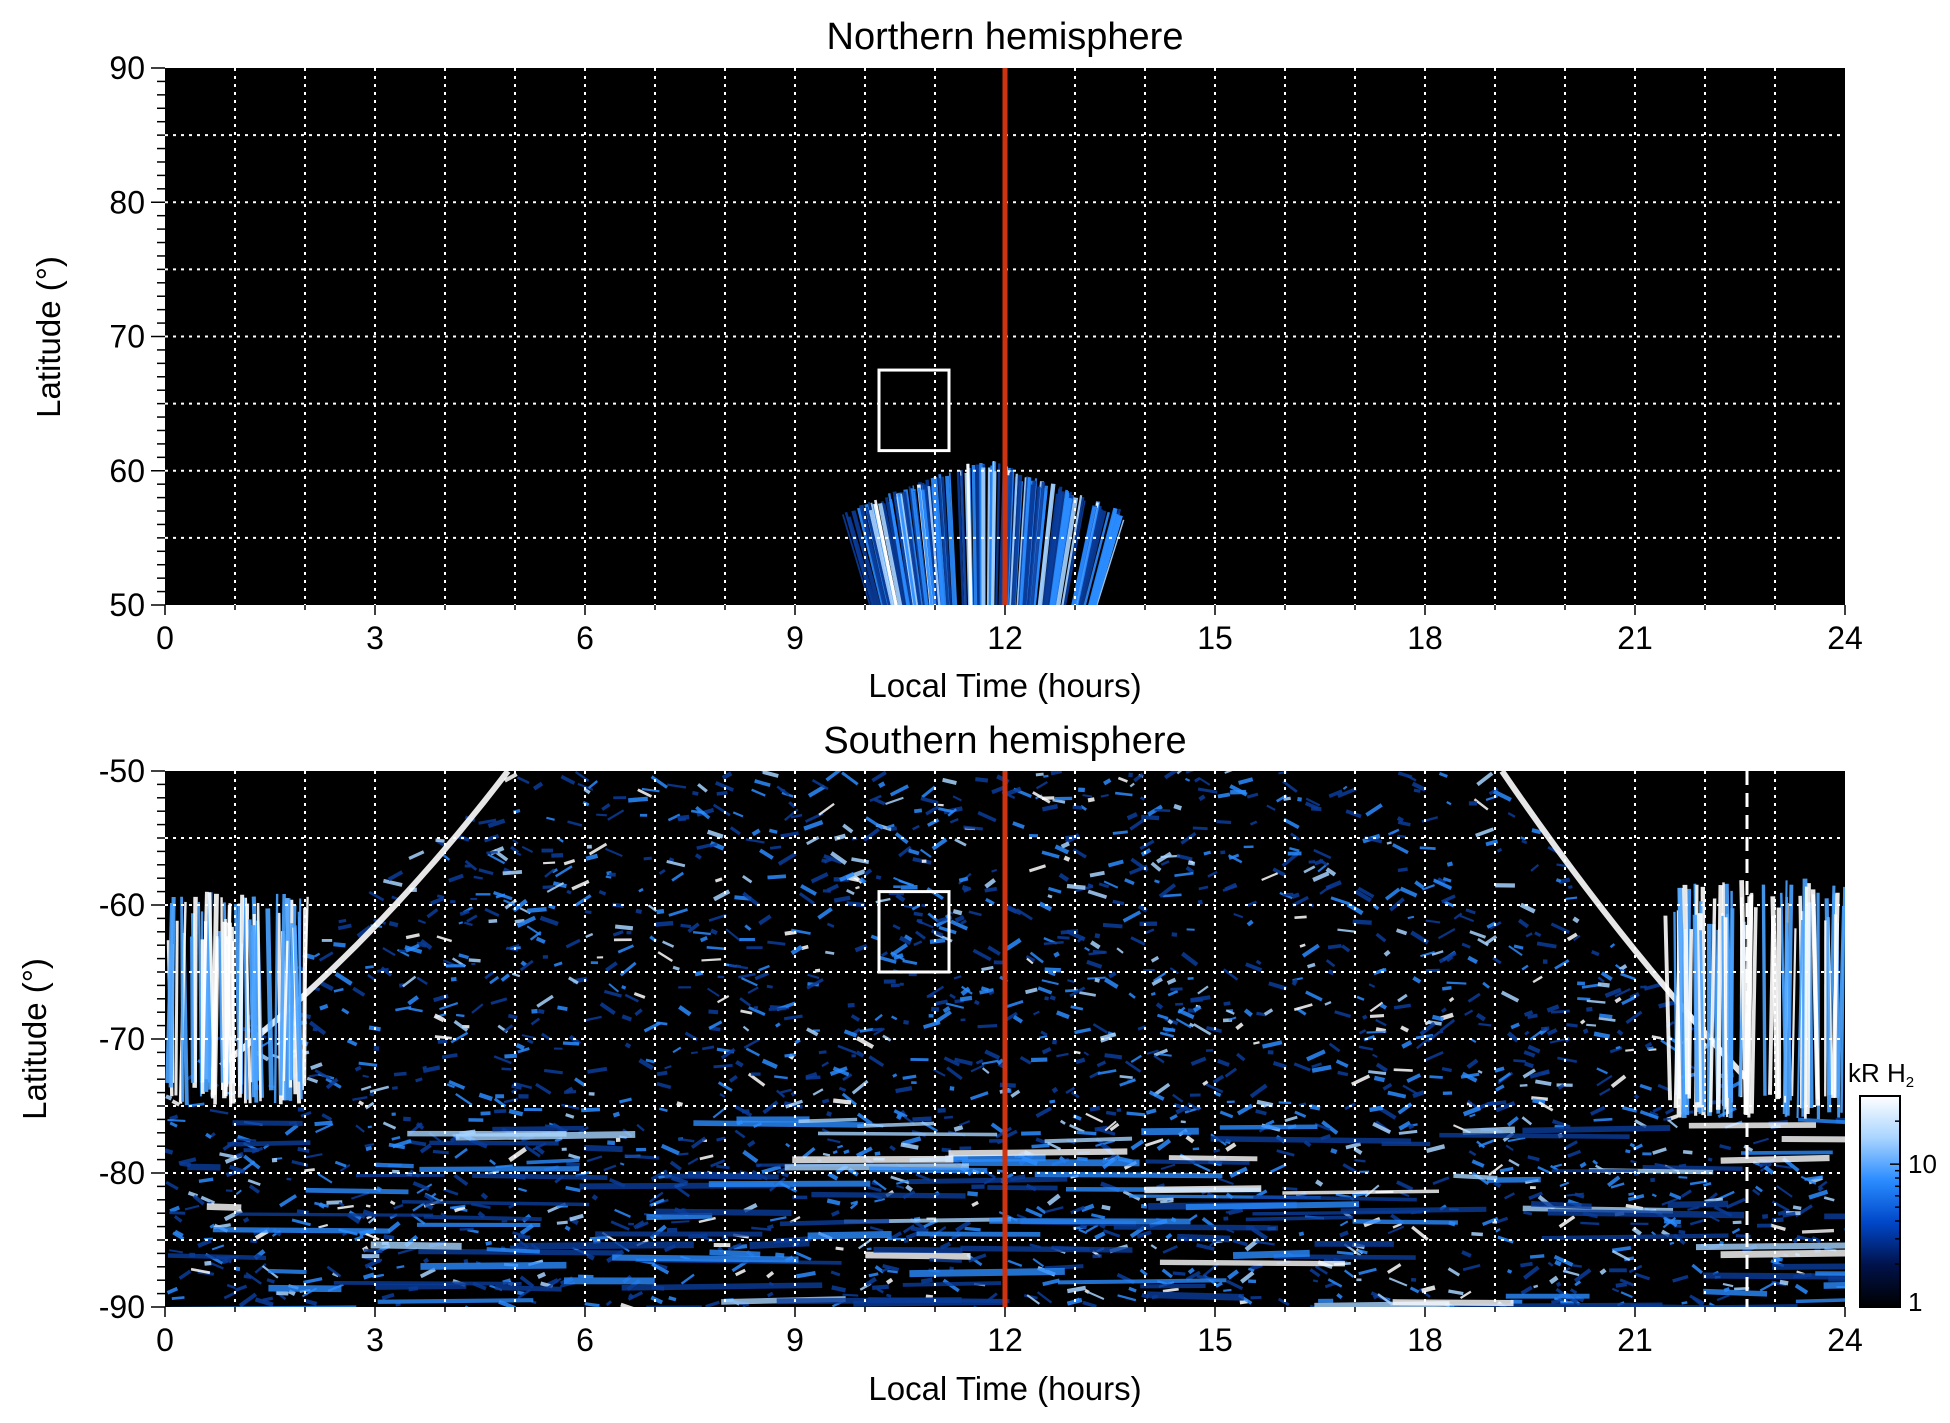 The image size is (1950, 1423). I want to click on north-ytick-label: 70, so click(127, 337).